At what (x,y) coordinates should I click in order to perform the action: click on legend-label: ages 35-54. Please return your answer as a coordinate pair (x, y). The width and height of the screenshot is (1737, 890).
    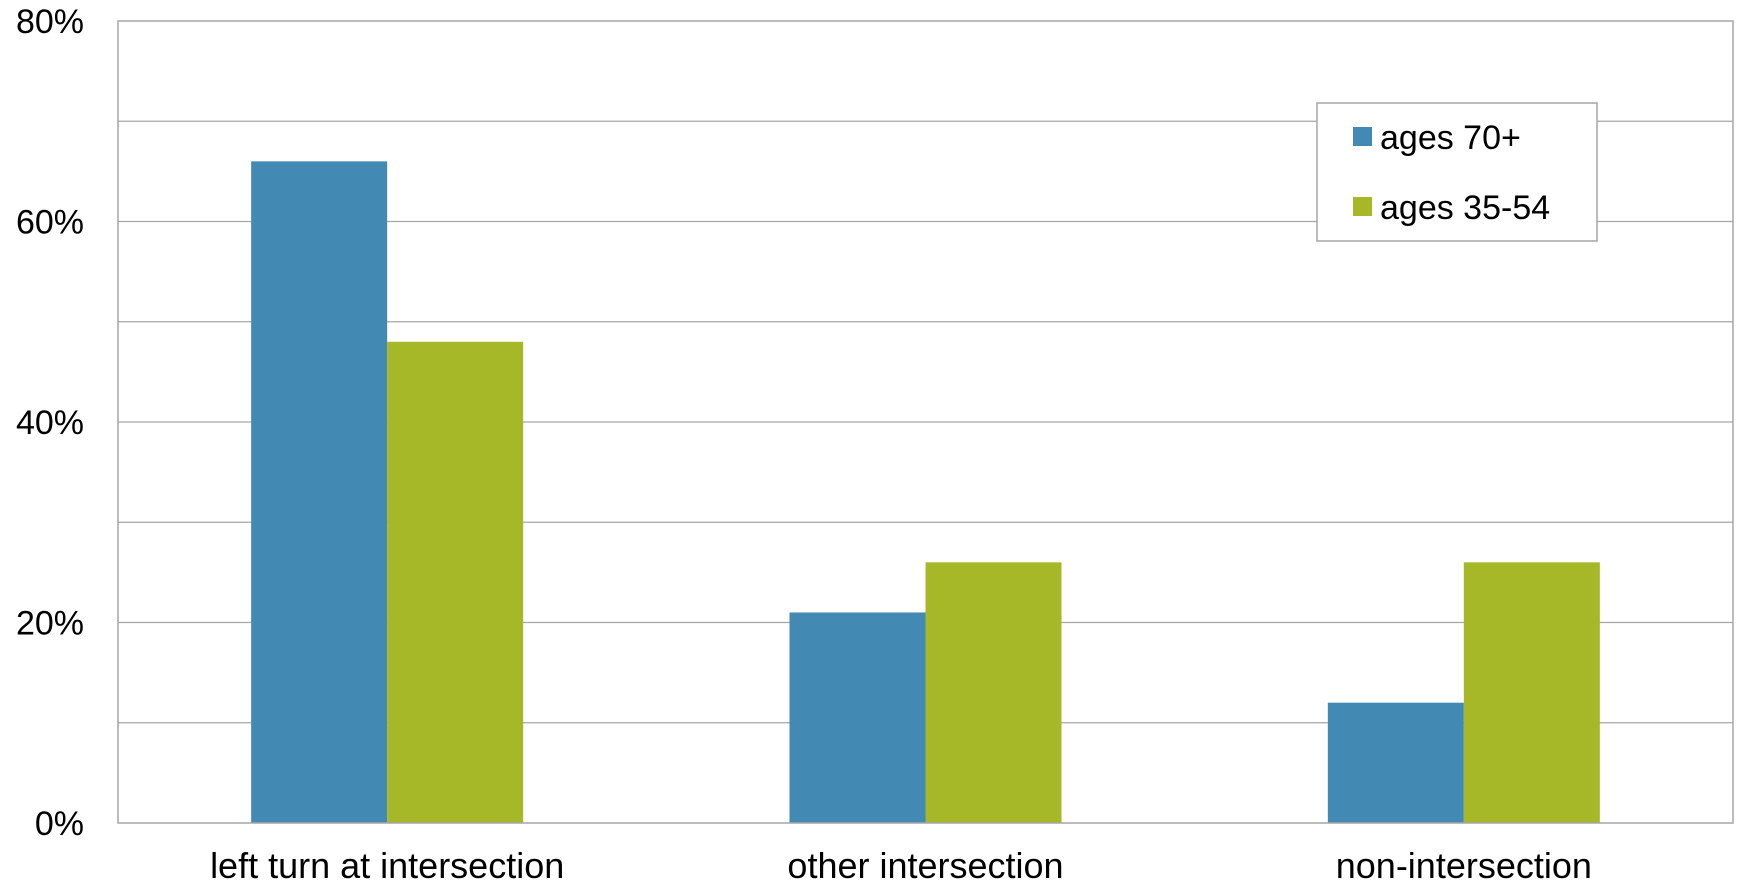
    Looking at the image, I should click on (1465, 208).